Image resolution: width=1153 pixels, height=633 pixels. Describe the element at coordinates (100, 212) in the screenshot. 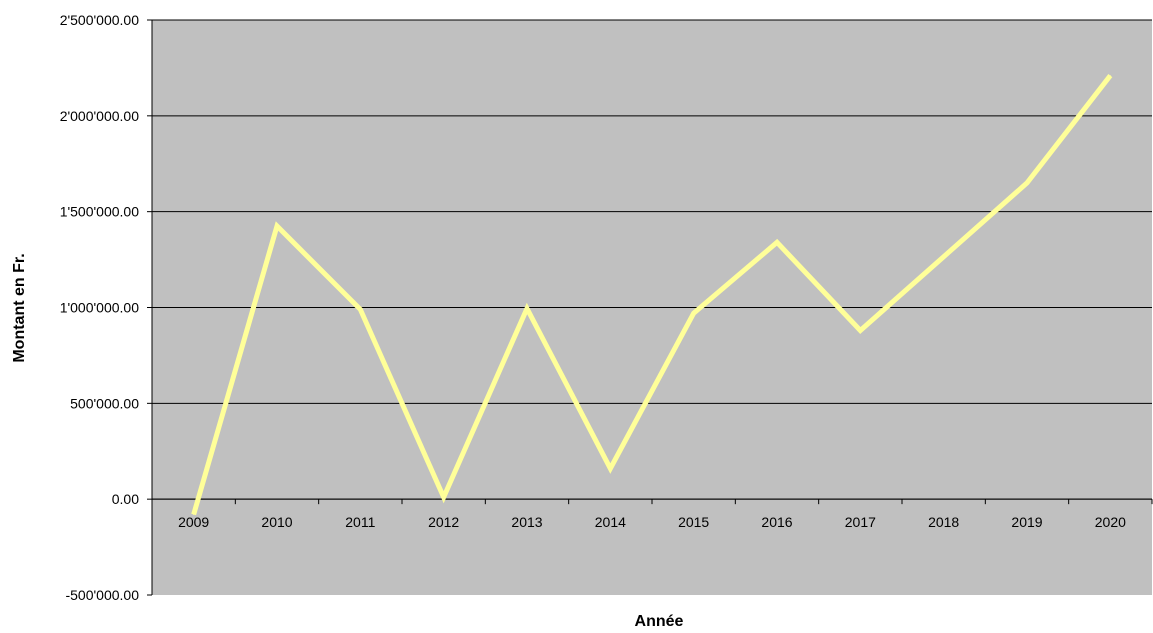

I see `y-tick-label: 1'500'000.00` at that location.